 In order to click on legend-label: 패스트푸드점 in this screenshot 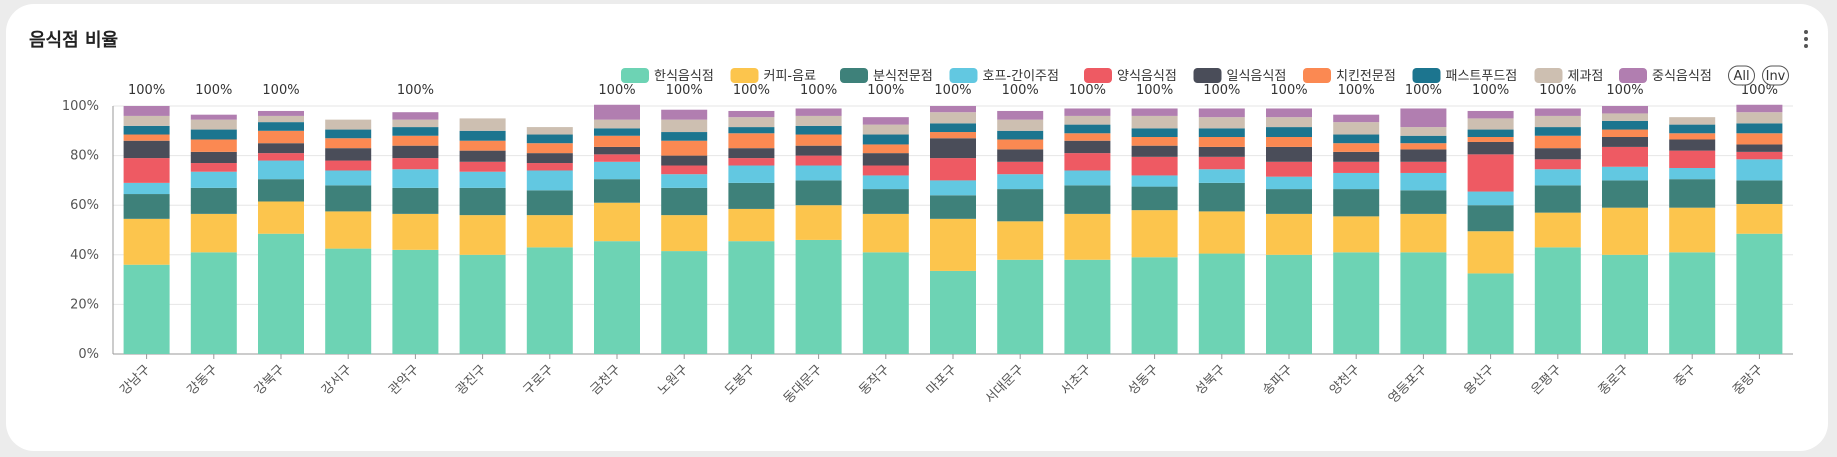, I will do `click(1482, 76)`.